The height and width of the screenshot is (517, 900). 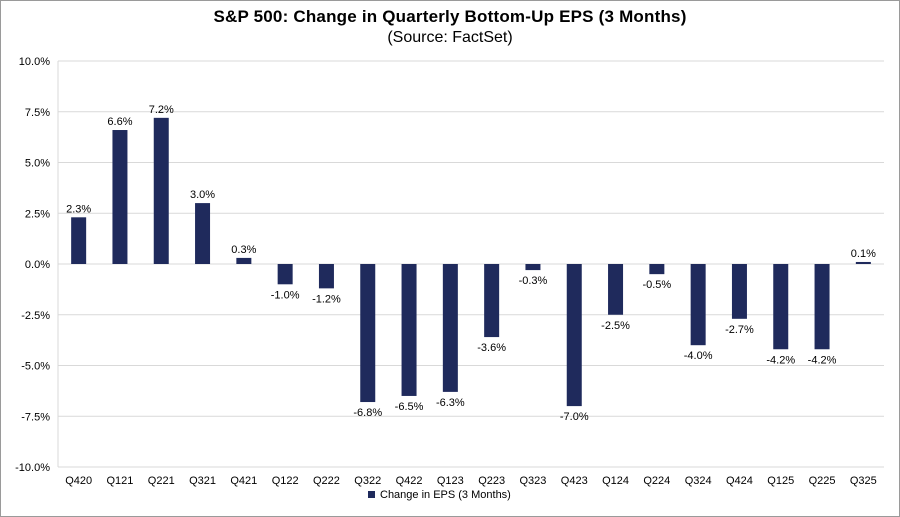 I want to click on x-tick-label: Q222, so click(x=326, y=481).